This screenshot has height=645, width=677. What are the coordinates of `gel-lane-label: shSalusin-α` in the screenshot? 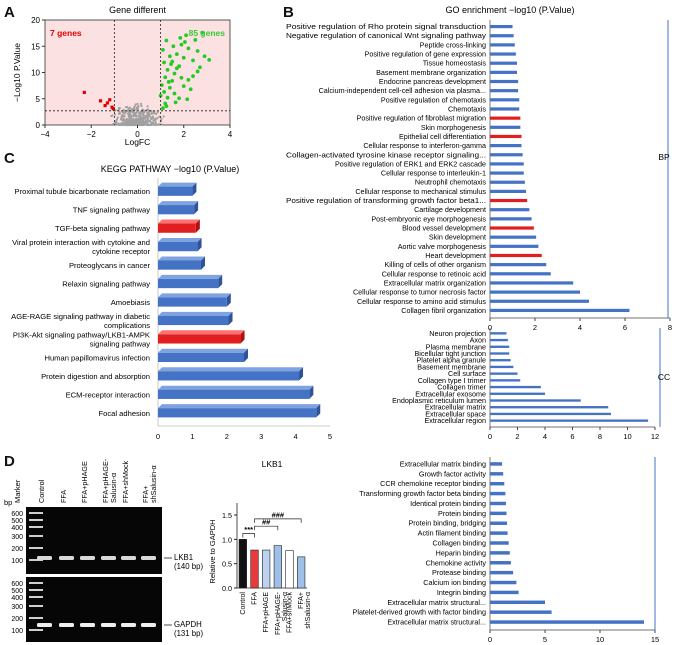 It's located at (153, 484).